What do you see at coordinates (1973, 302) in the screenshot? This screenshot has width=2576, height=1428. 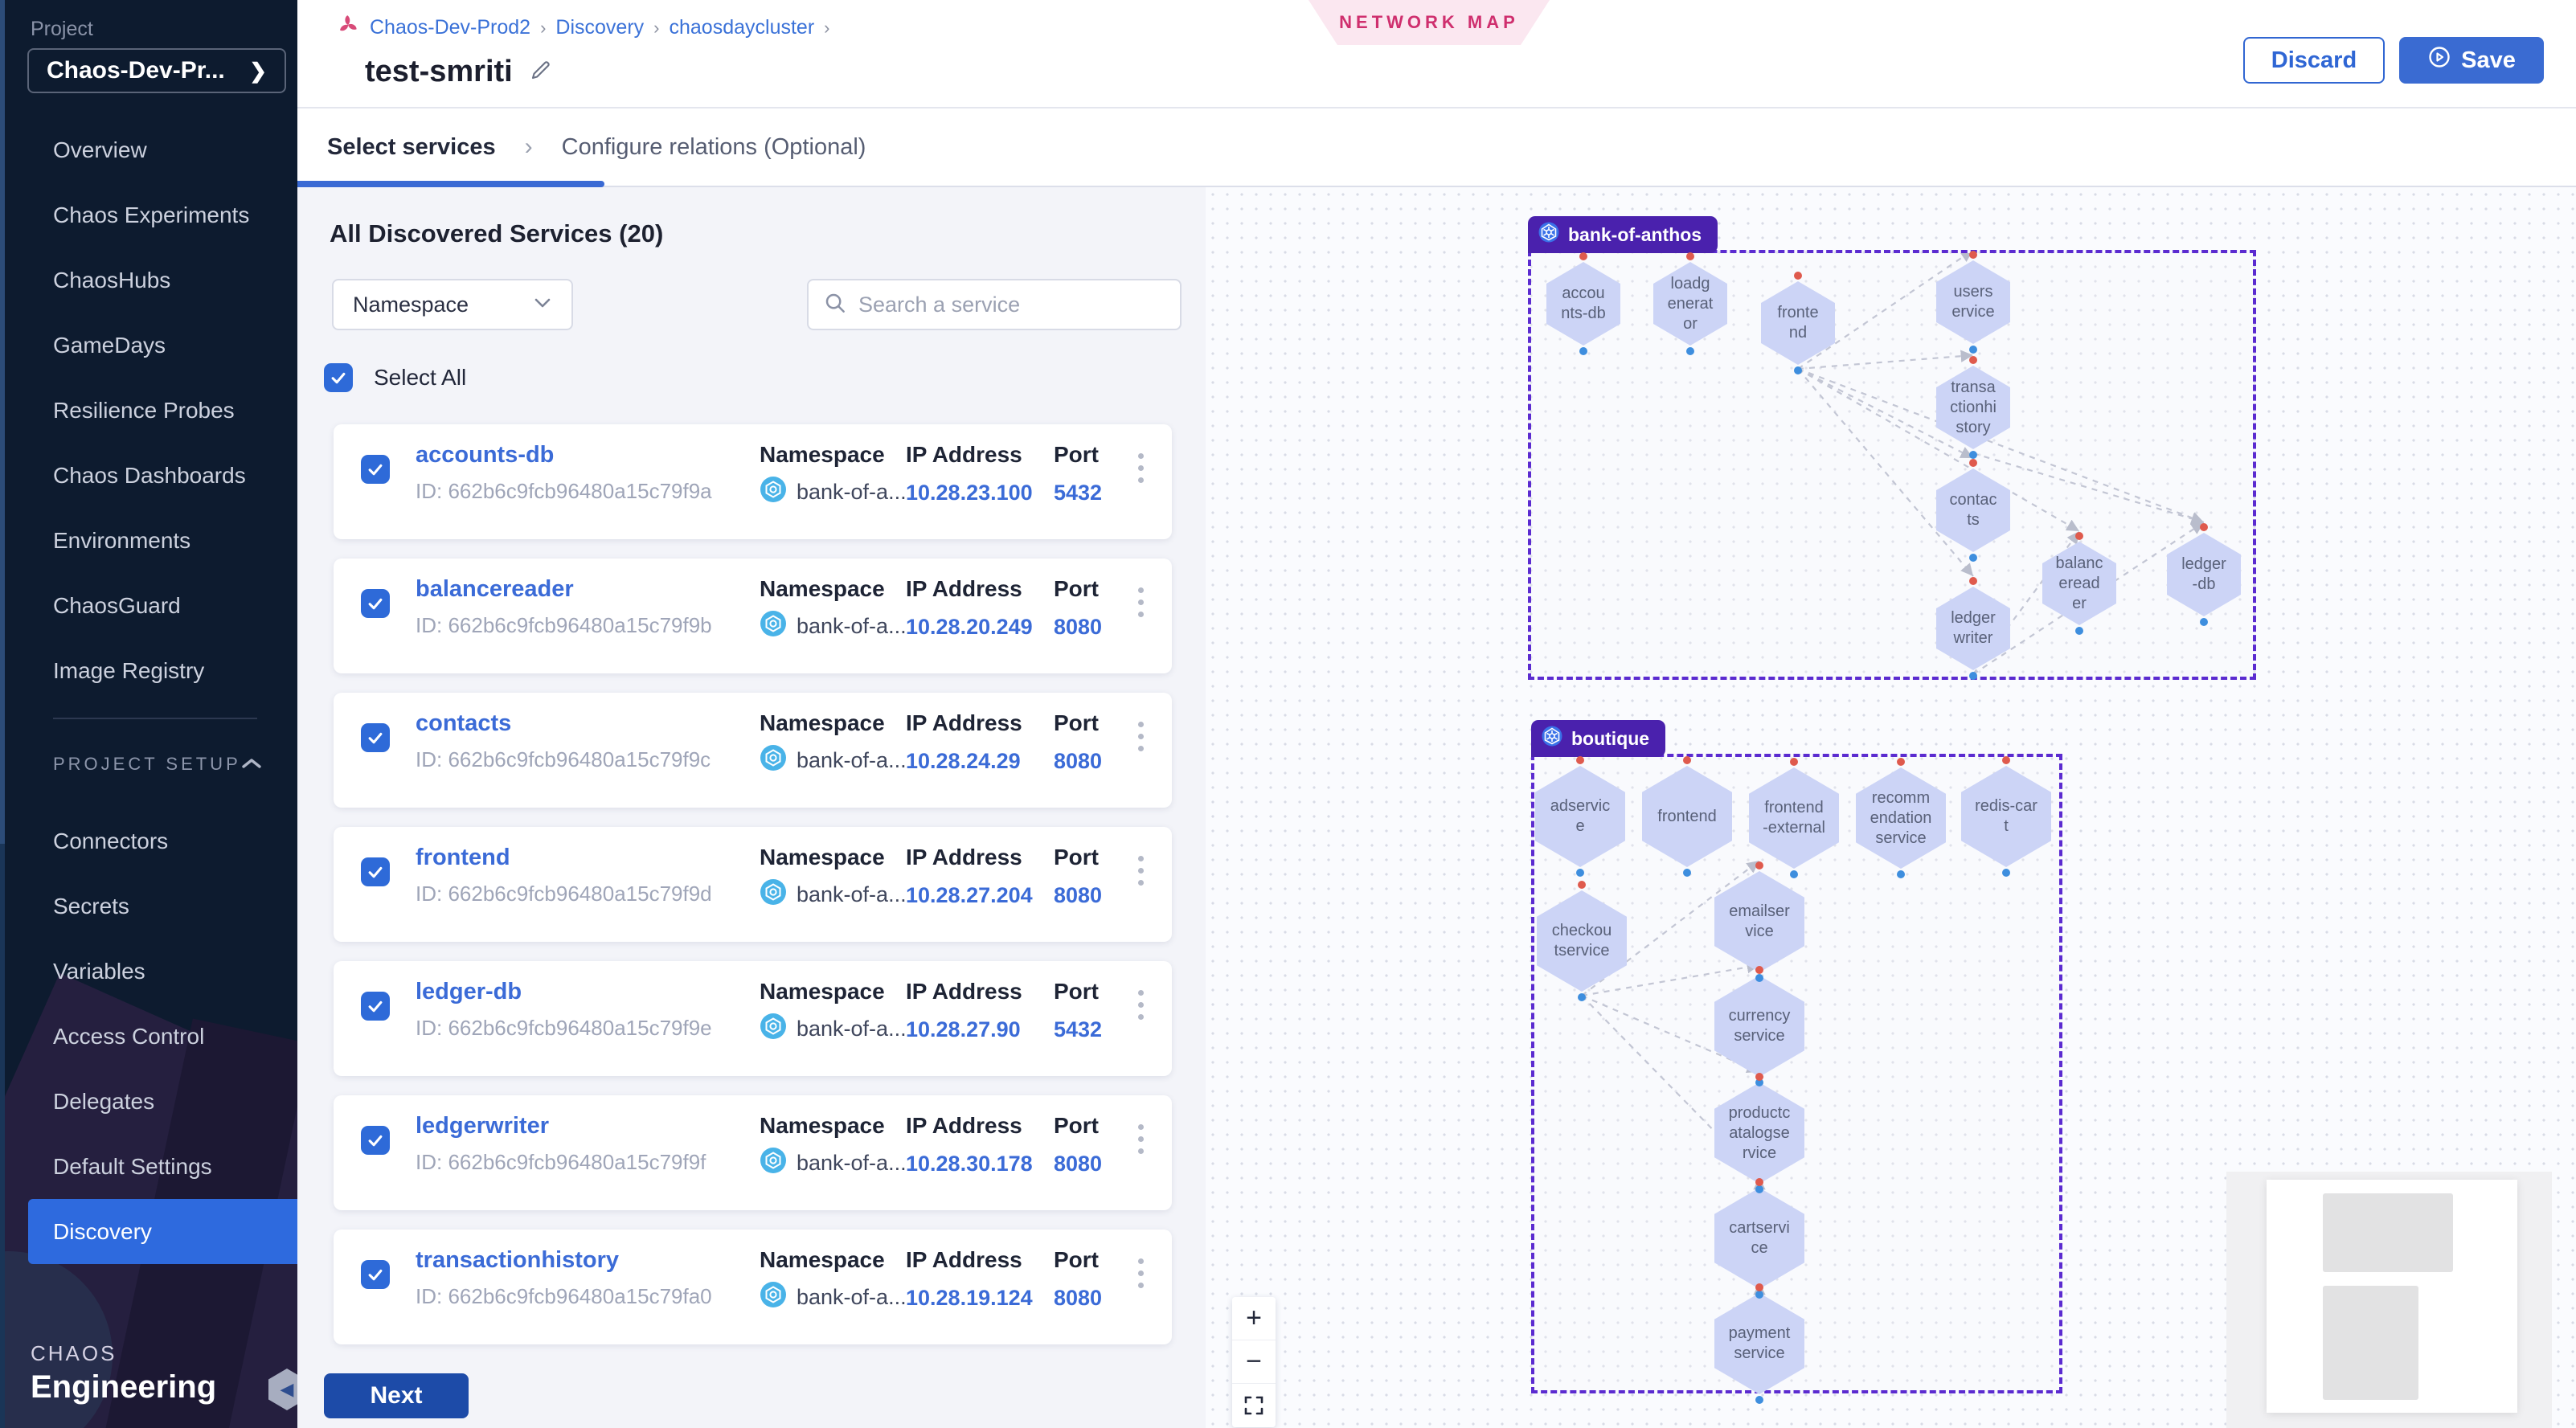 I see `service-node-userservice: userservice` at bounding box center [1973, 302].